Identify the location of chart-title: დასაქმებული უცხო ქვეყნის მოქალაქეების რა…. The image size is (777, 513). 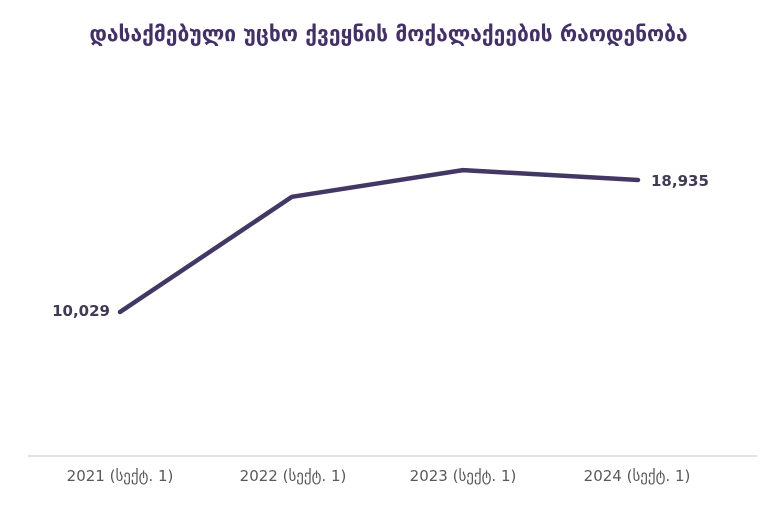
(388, 34).